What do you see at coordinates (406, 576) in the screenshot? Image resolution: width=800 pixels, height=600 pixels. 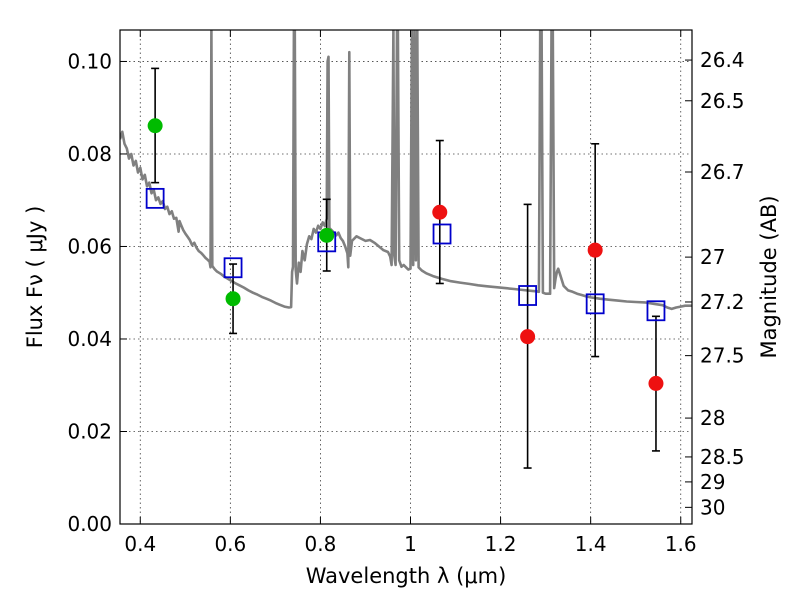 I see `x-axis-label: Wavelength λ (μm)` at bounding box center [406, 576].